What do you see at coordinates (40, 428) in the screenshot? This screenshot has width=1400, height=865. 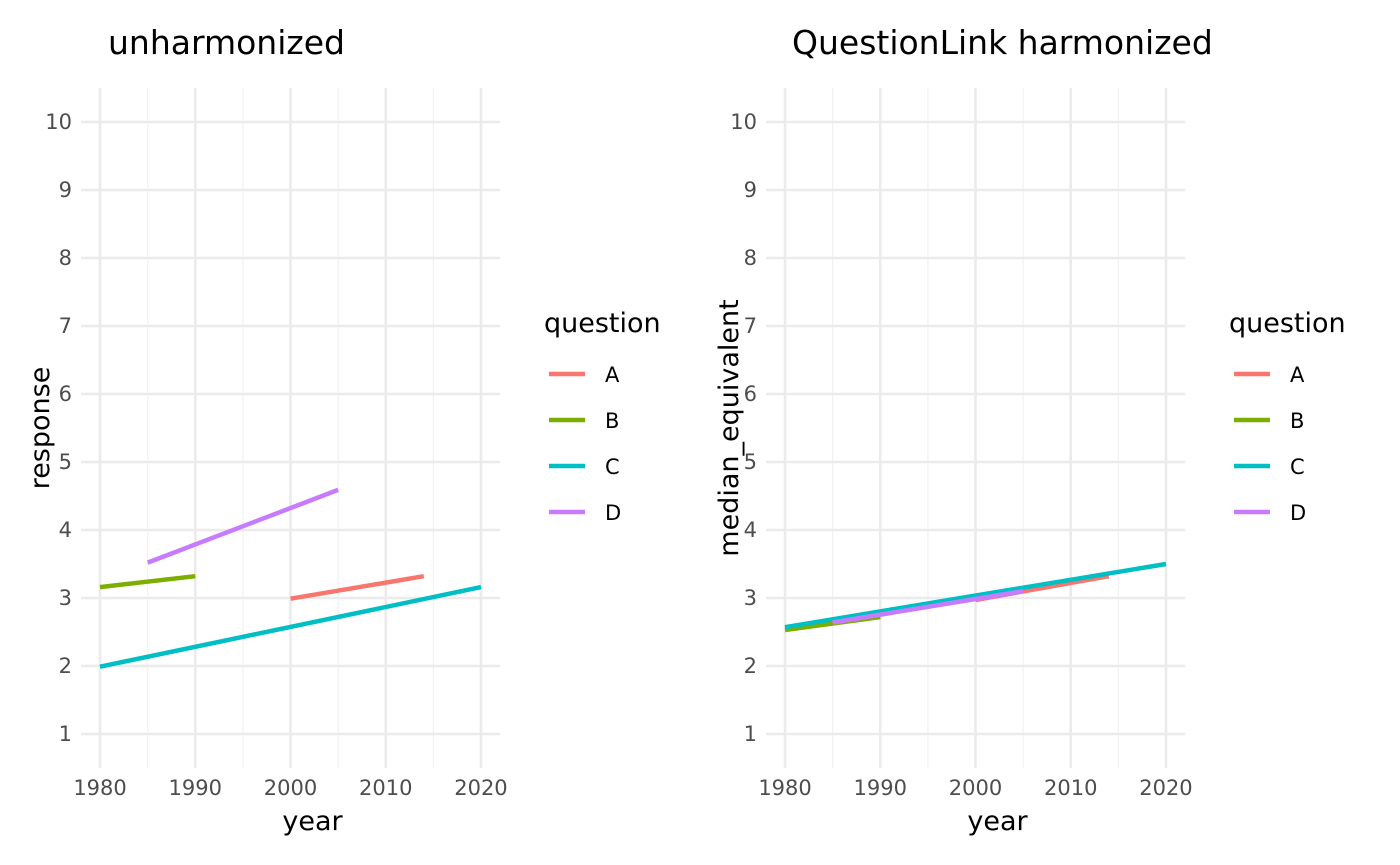 I see `y-axis-title: response` at bounding box center [40, 428].